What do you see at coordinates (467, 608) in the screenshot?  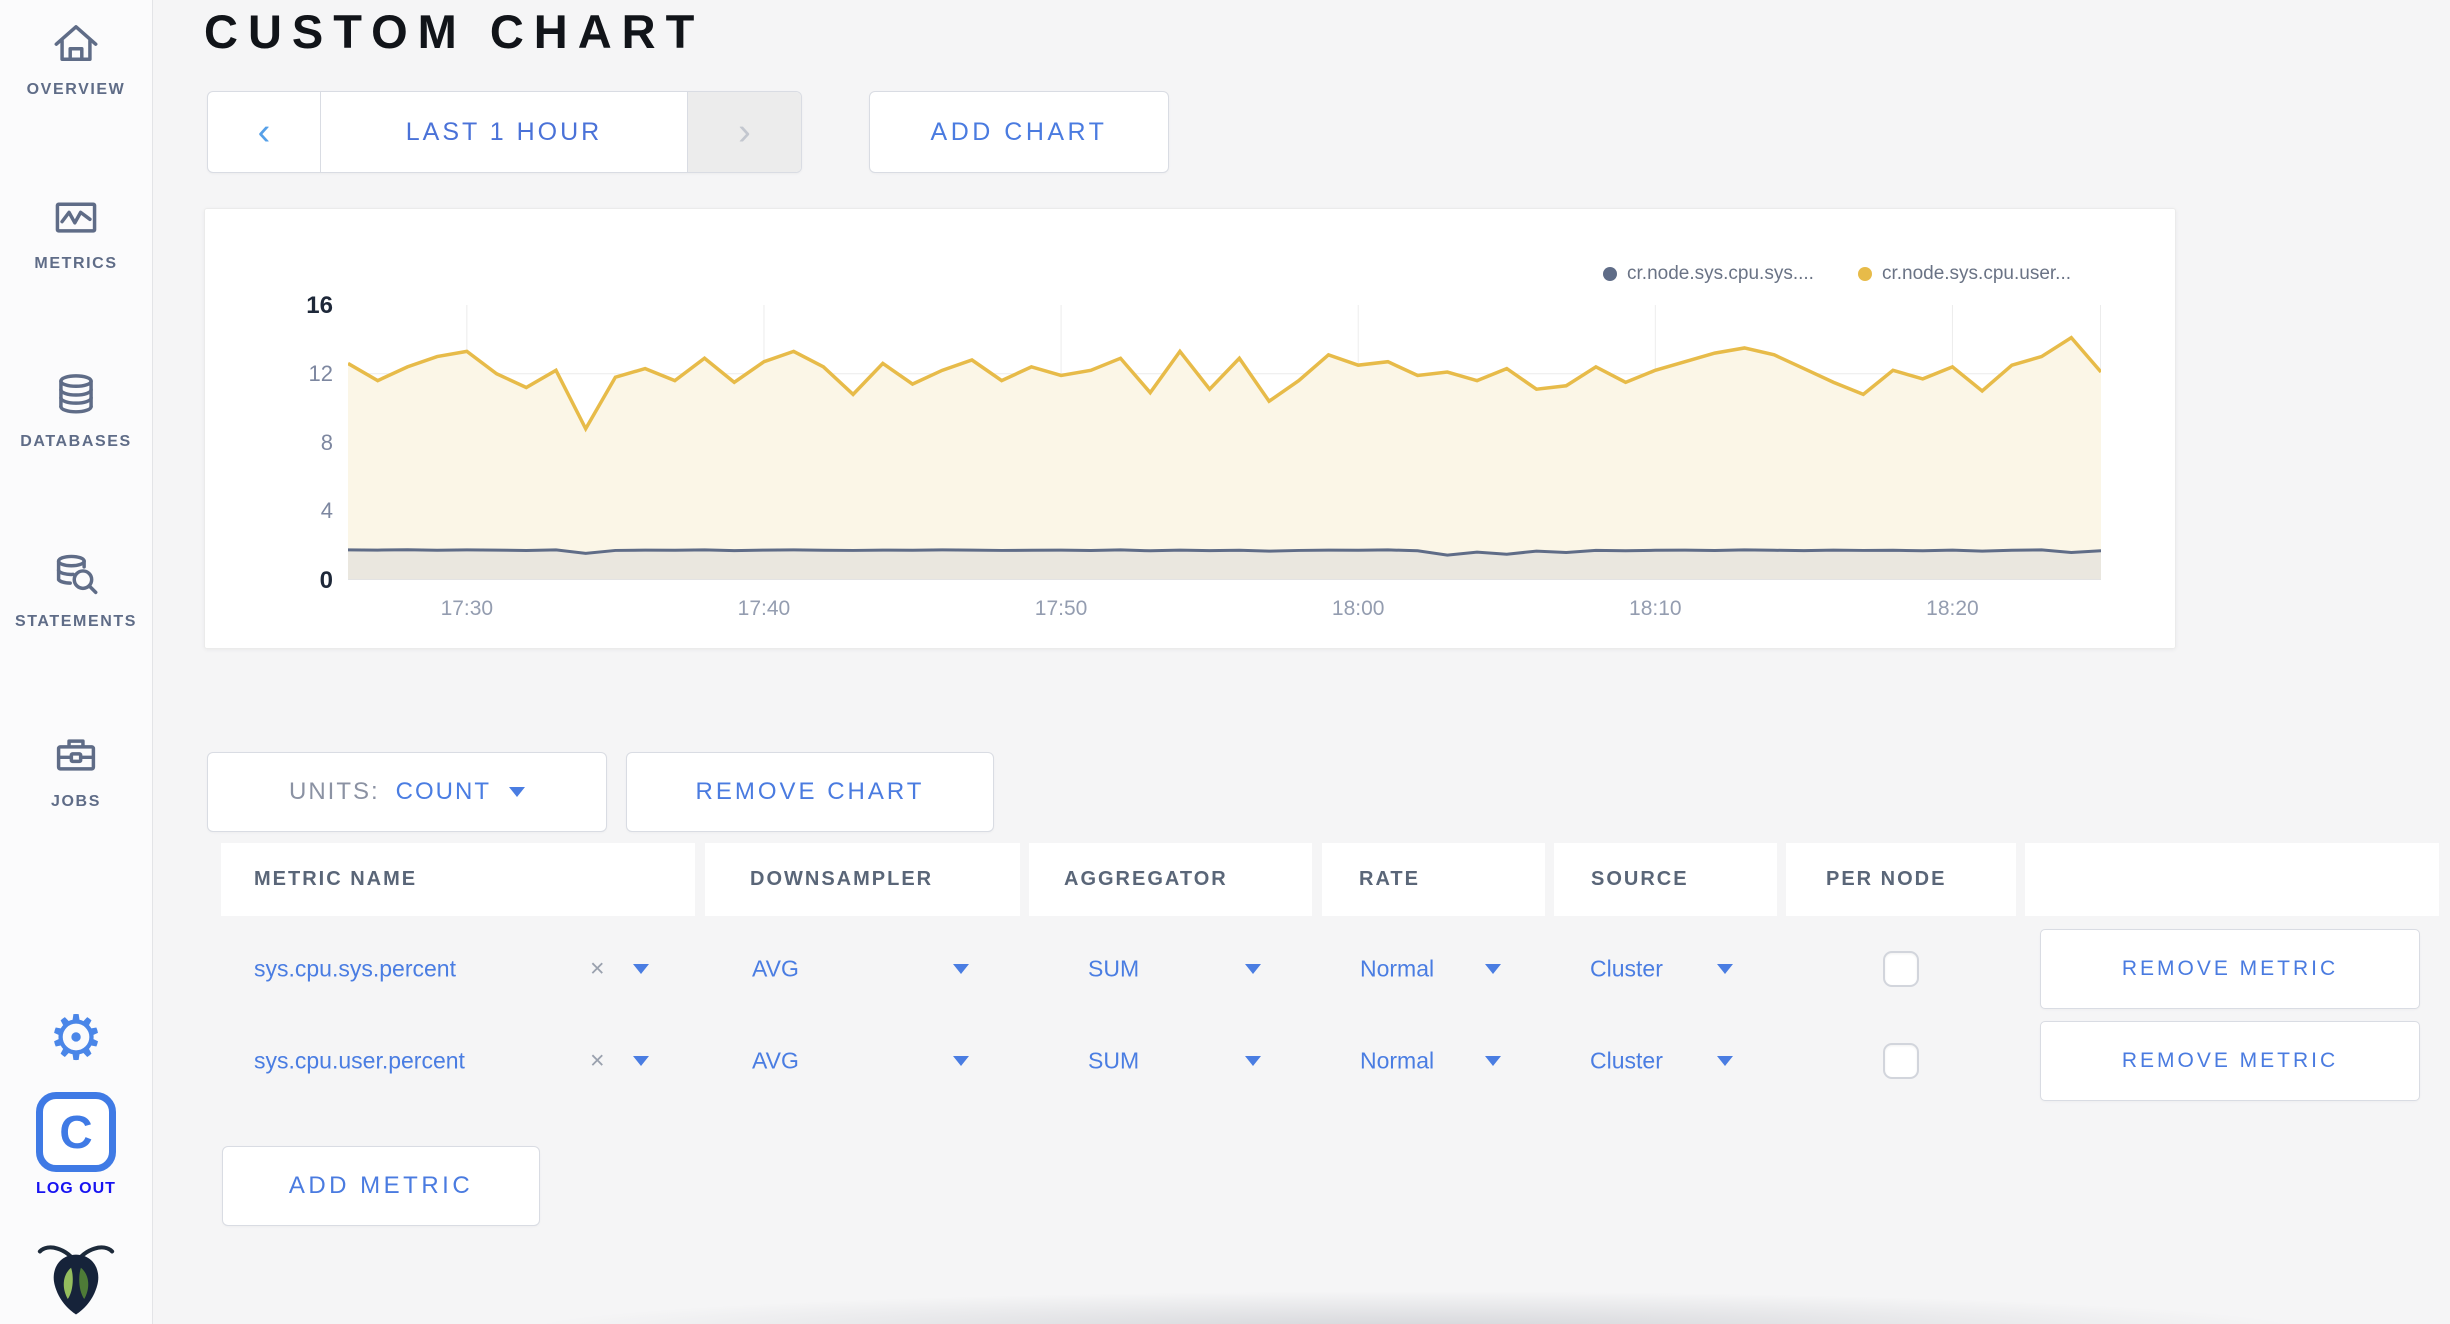 I see `x-tick-label: 17:30` at bounding box center [467, 608].